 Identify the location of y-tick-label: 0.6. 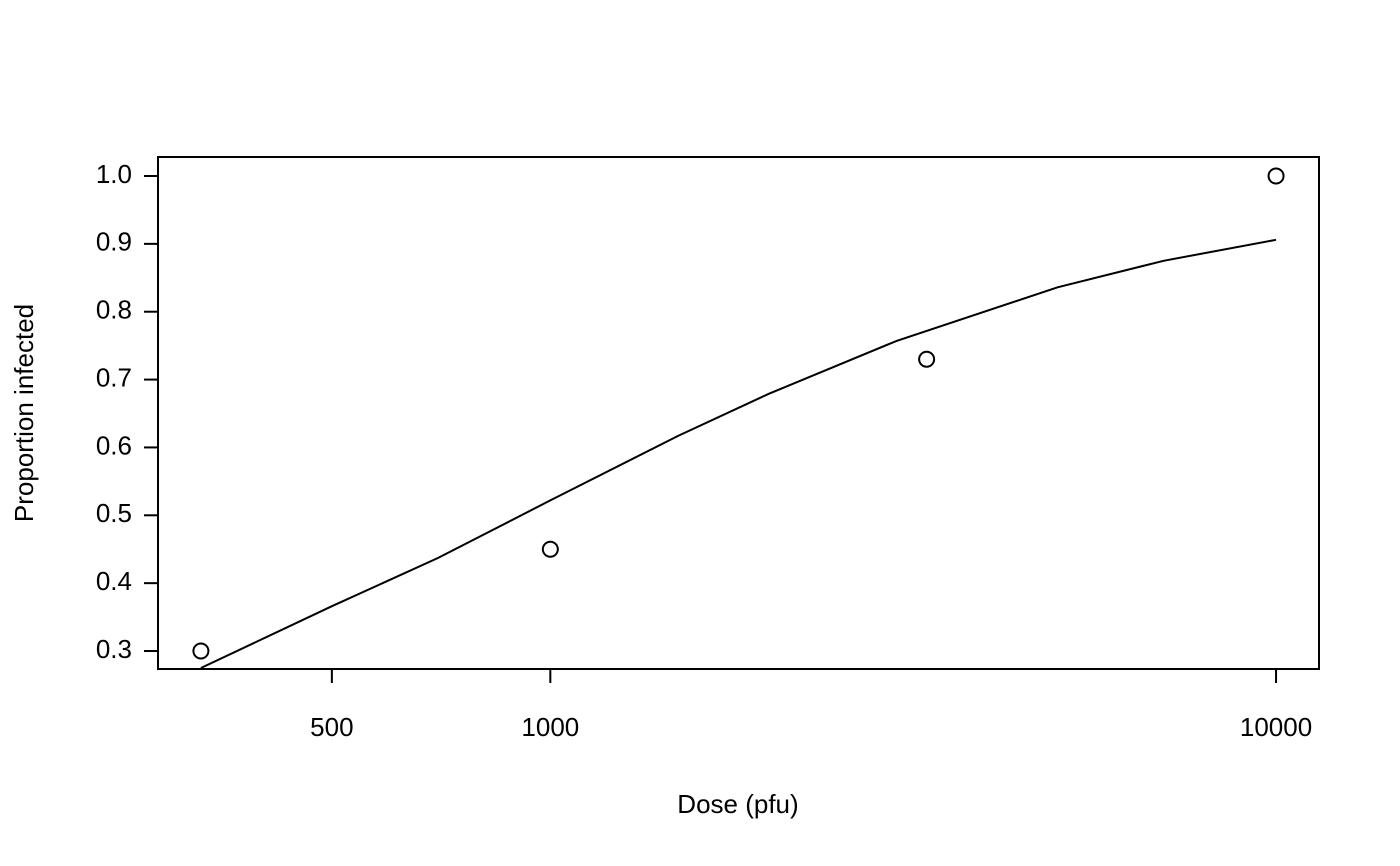
(114, 445).